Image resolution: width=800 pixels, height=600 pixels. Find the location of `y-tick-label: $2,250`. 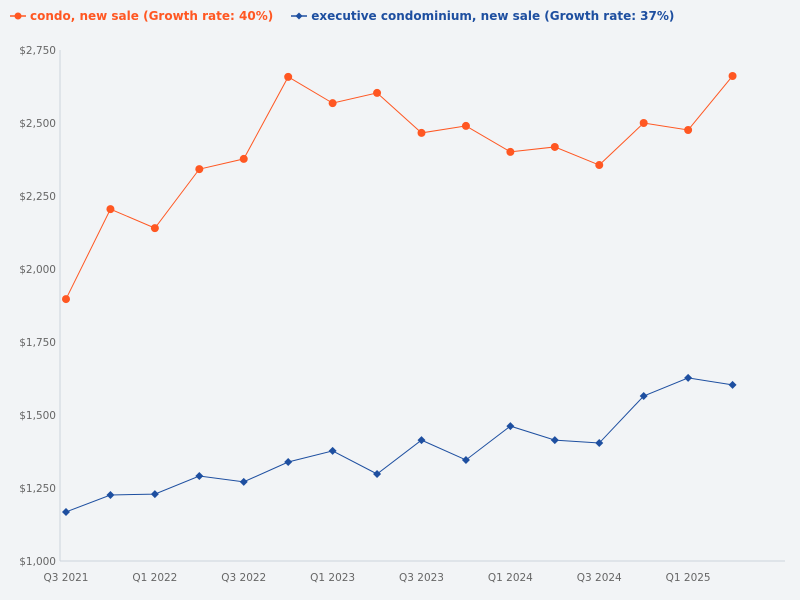

y-tick-label: $2,250 is located at coordinates (37, 197).